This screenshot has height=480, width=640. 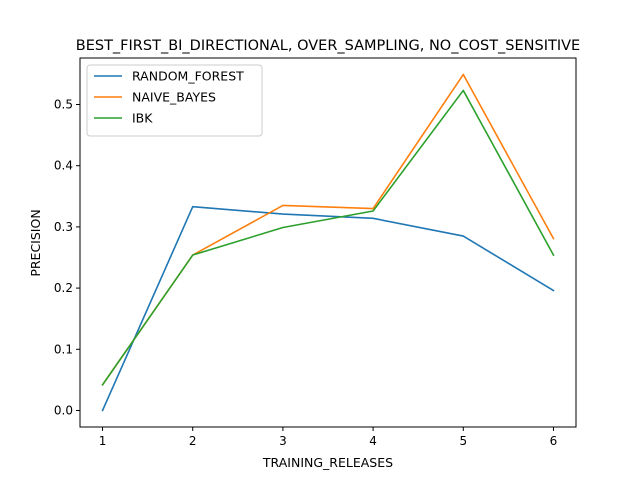 What do you see at coordinates (35, 242) in the screenshot?
I see `y-axis-label: PRECISION` at bounding box center [35, 242].